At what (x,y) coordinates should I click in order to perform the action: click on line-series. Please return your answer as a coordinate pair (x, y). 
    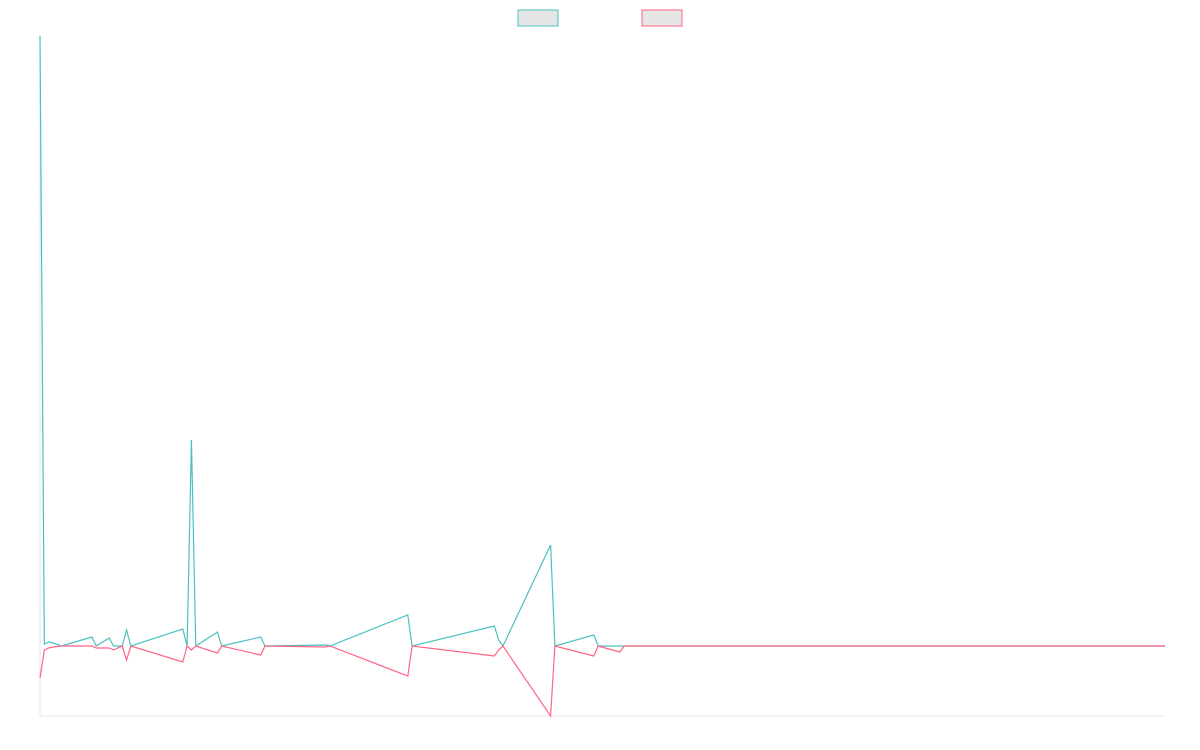
    Looking at the image, I should click on (602, 681).